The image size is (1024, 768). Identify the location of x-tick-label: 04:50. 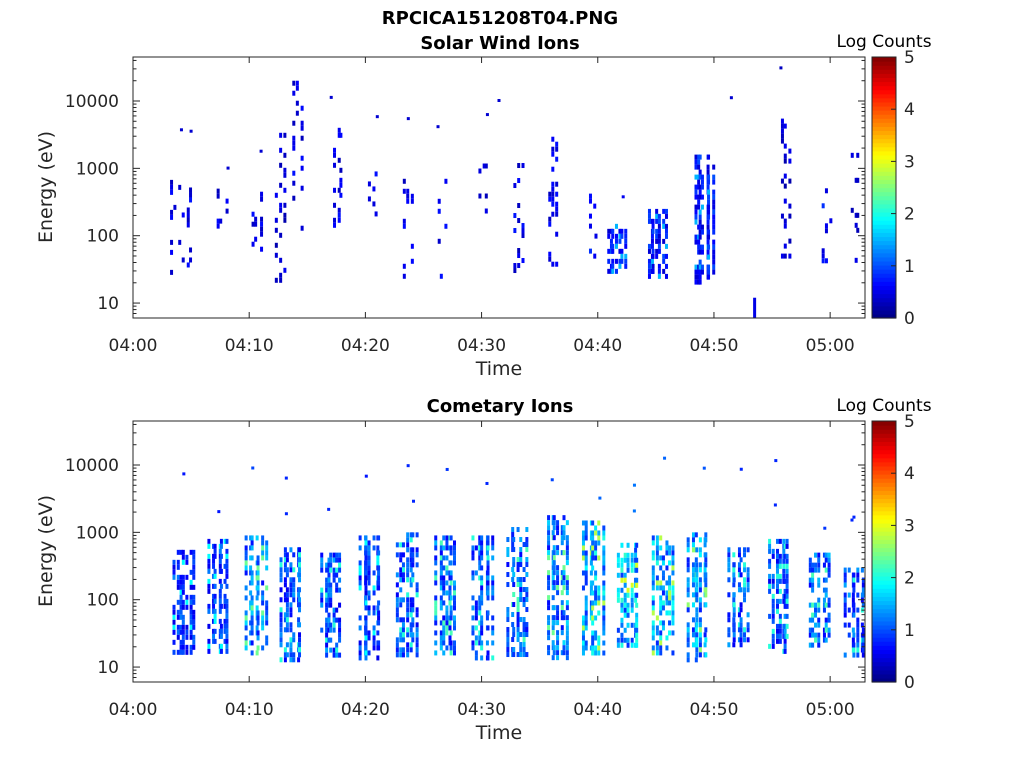
(713, 710).